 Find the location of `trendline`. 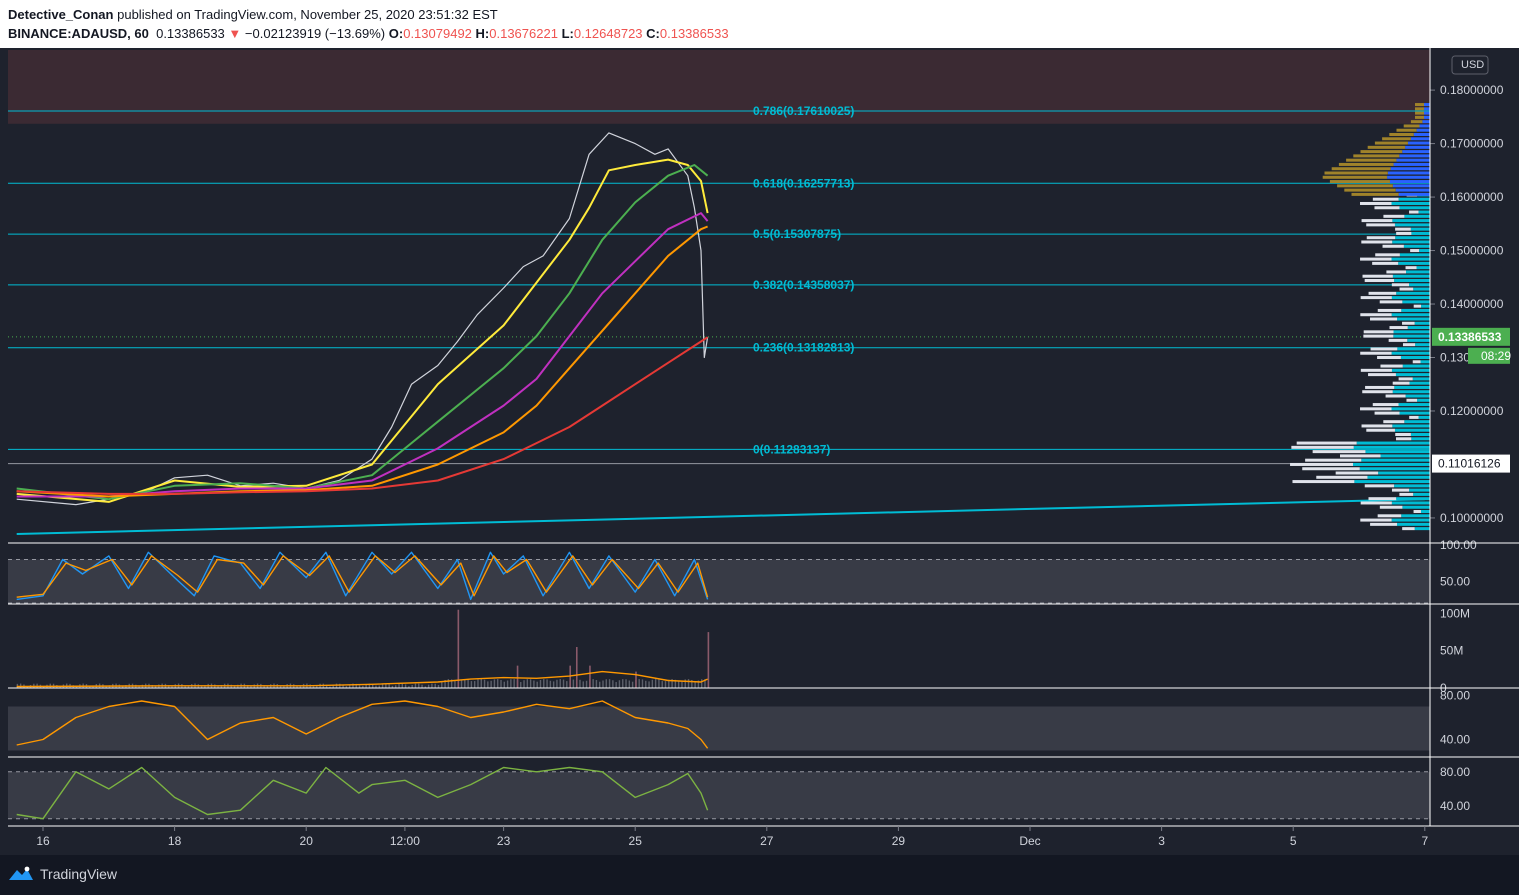

trendline is located at coordinates (720, 516).